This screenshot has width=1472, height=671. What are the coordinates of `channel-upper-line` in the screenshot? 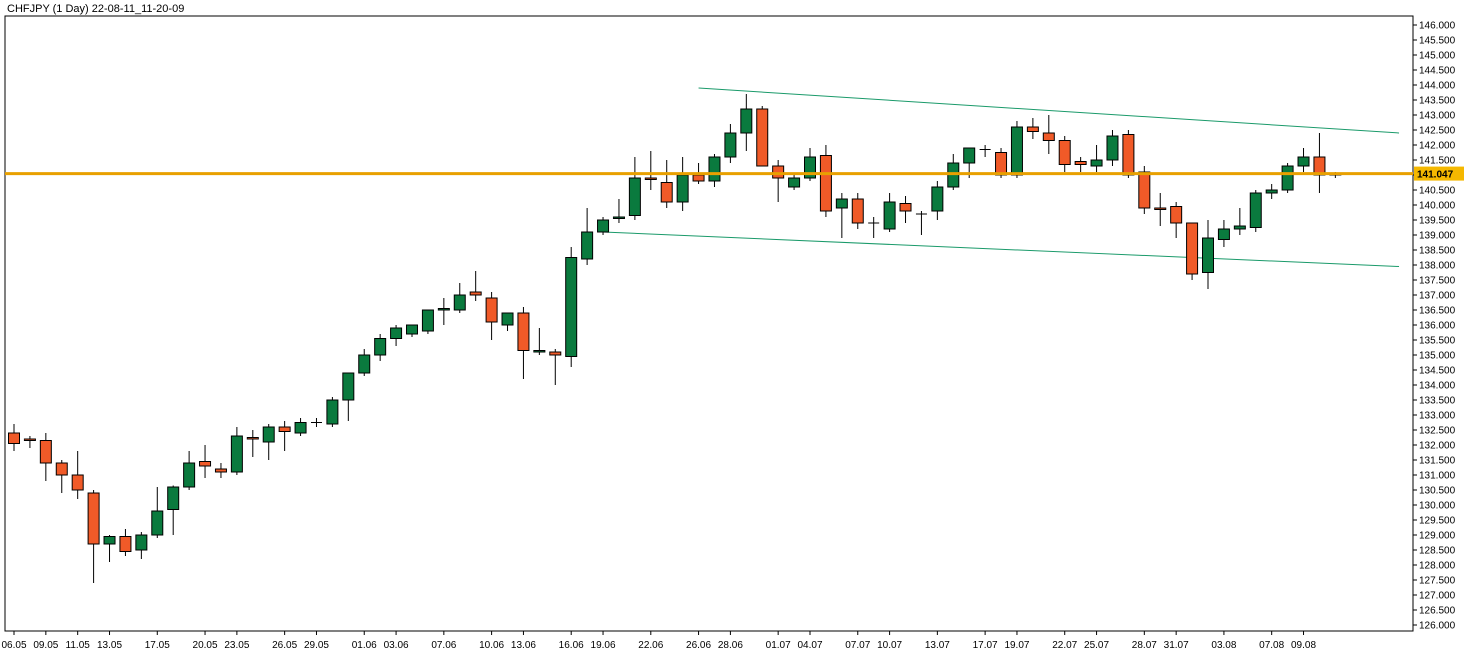 It's located at (1049, 110).